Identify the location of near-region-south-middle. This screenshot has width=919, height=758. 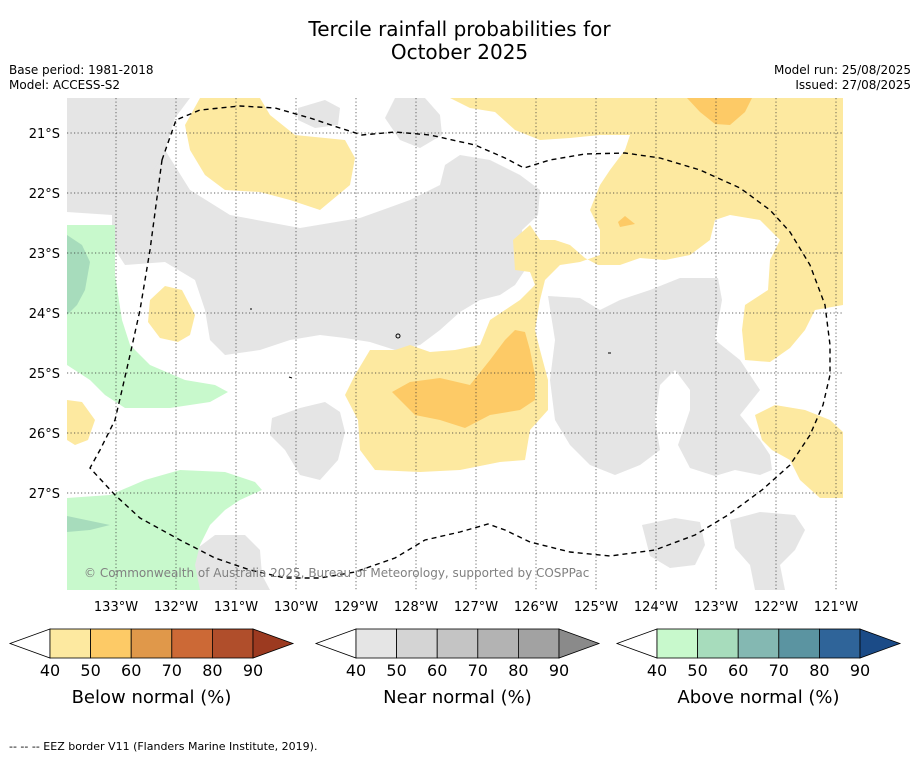
(673, 543).